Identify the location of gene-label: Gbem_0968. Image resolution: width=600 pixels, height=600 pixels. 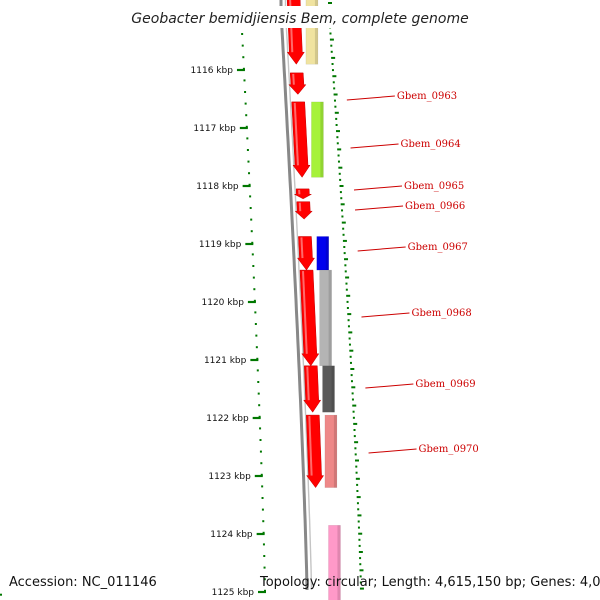
(441, 313).